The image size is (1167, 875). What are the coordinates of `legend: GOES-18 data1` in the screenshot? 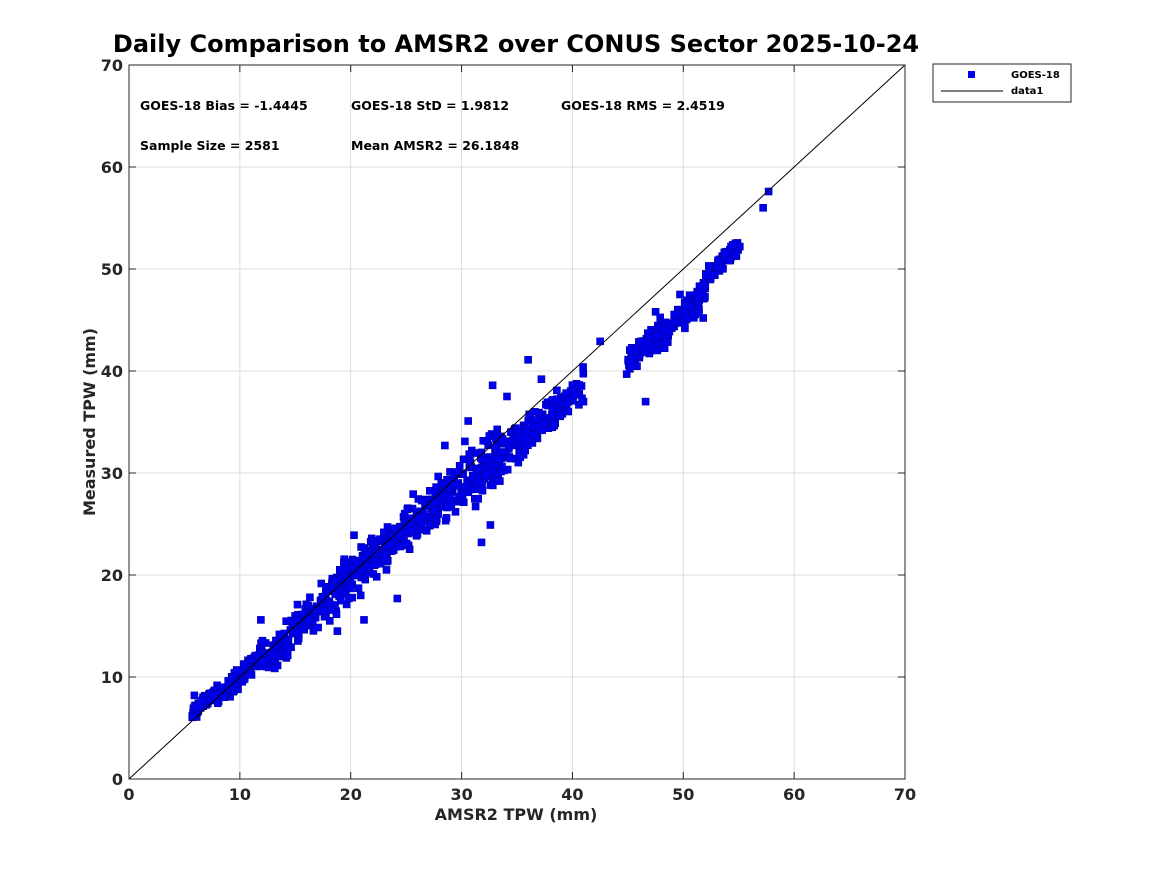 It's located at (1002, 83).